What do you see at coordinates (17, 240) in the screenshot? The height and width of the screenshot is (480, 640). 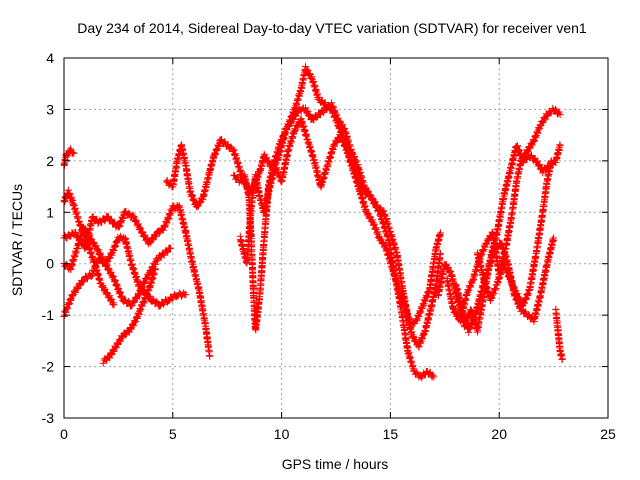 I see `y-axis-label: SDTVAR / TECUs` at bounding box center [17, 240].